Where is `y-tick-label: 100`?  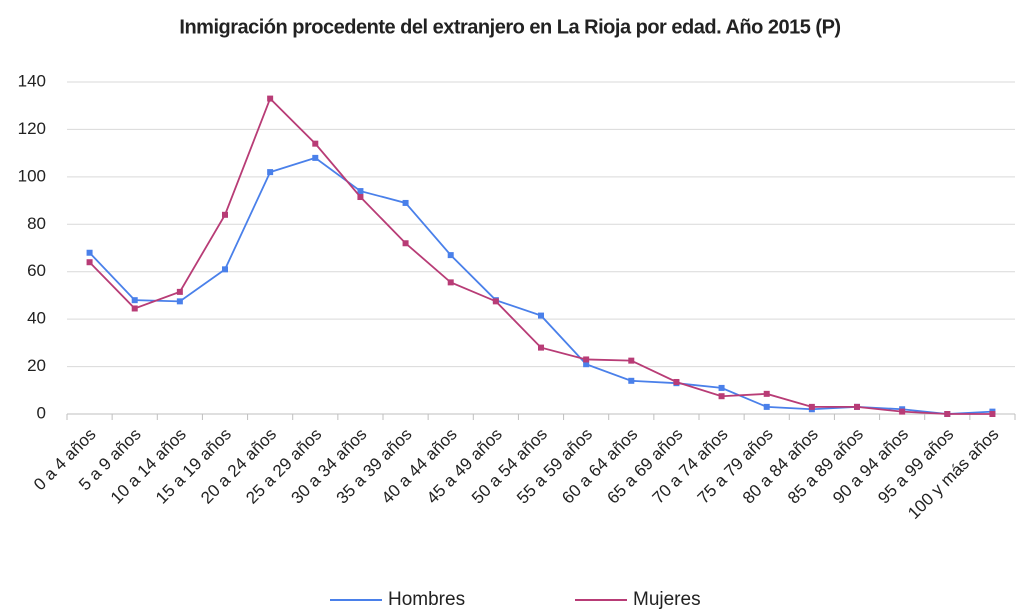 y-tick-label: 100 is located at coordinates (32, 175).